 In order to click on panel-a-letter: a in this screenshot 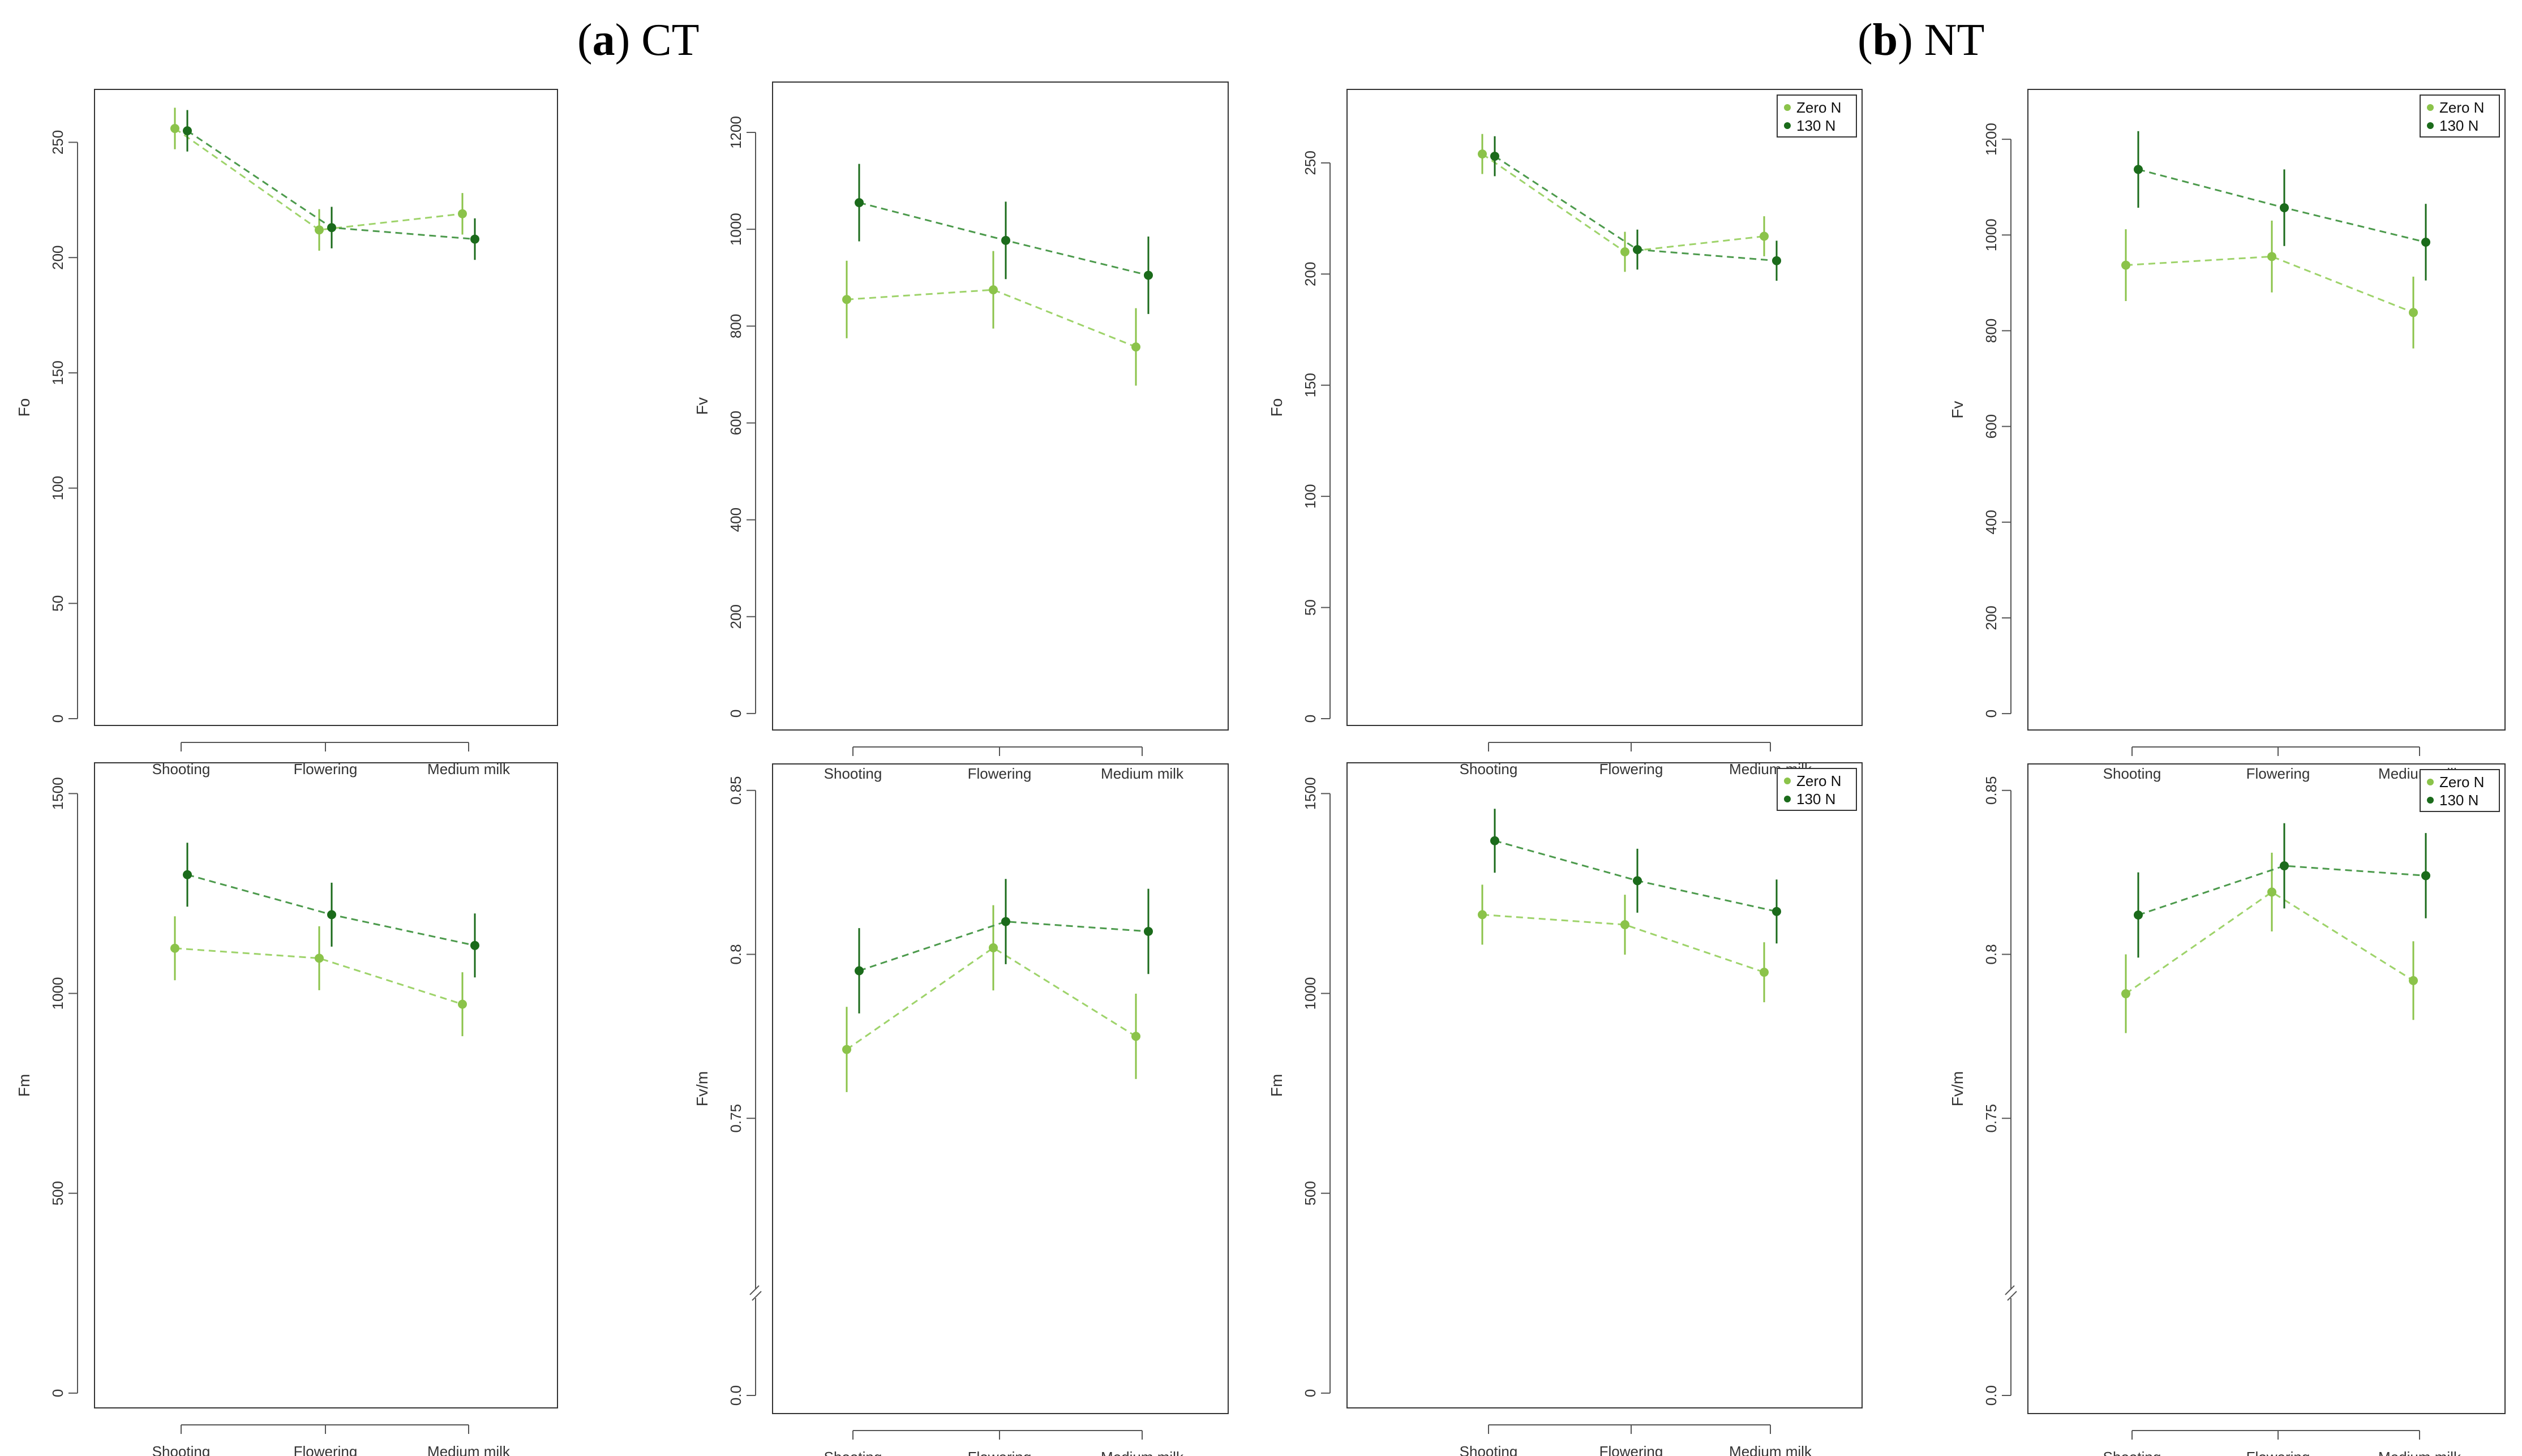, I will do `click(604, 40)`.